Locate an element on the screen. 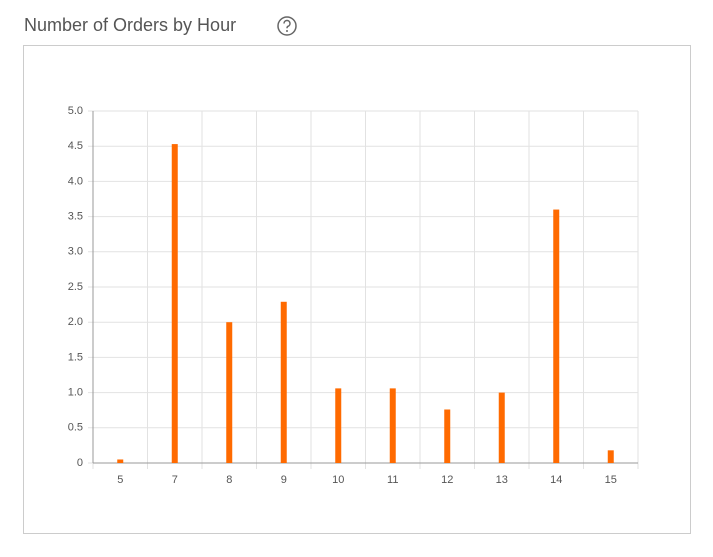 This screenshot has width=713, height=557. y-tick-label: 1.5 is located at coordinates (75, 357).